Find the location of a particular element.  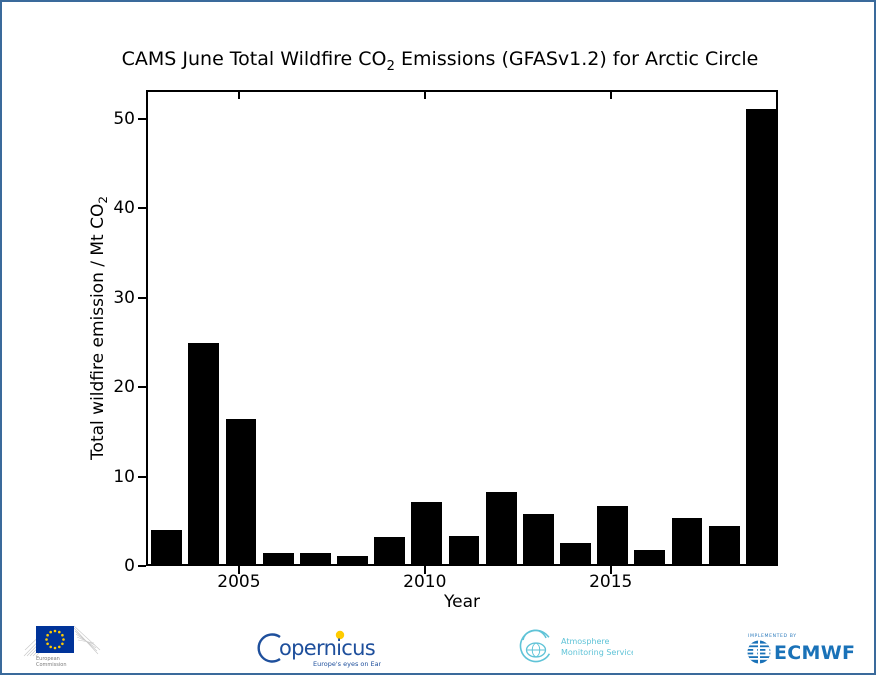

bar-2007 is located at coordinates (315, 558).